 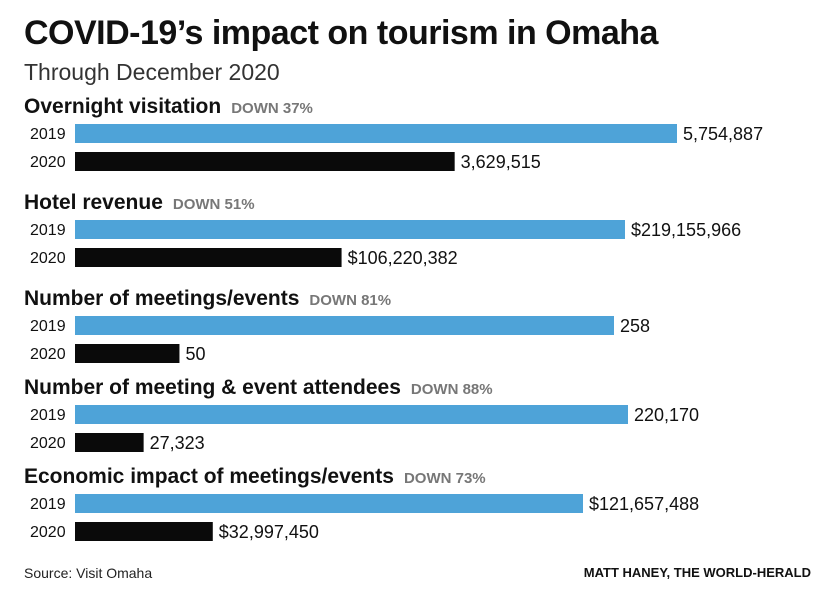 I want to click on value-label: $121,657,488, so click(x=644, y=504).